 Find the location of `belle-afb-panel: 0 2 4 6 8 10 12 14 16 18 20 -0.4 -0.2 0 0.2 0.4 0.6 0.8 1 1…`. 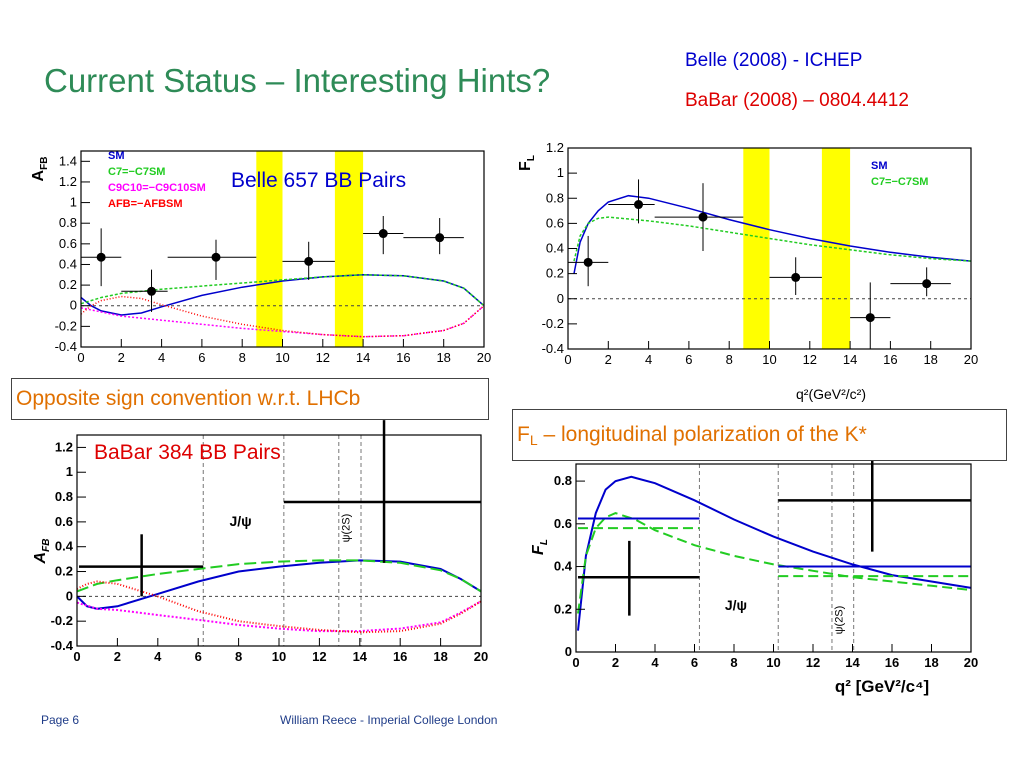

belle-afb-panel: 0 2 4 6 8 10 12 14 16 18 20 -0.4 -0.2 0 0.2 0.4 0.6 0.8 1 1… is located at coordinates (261, 252).